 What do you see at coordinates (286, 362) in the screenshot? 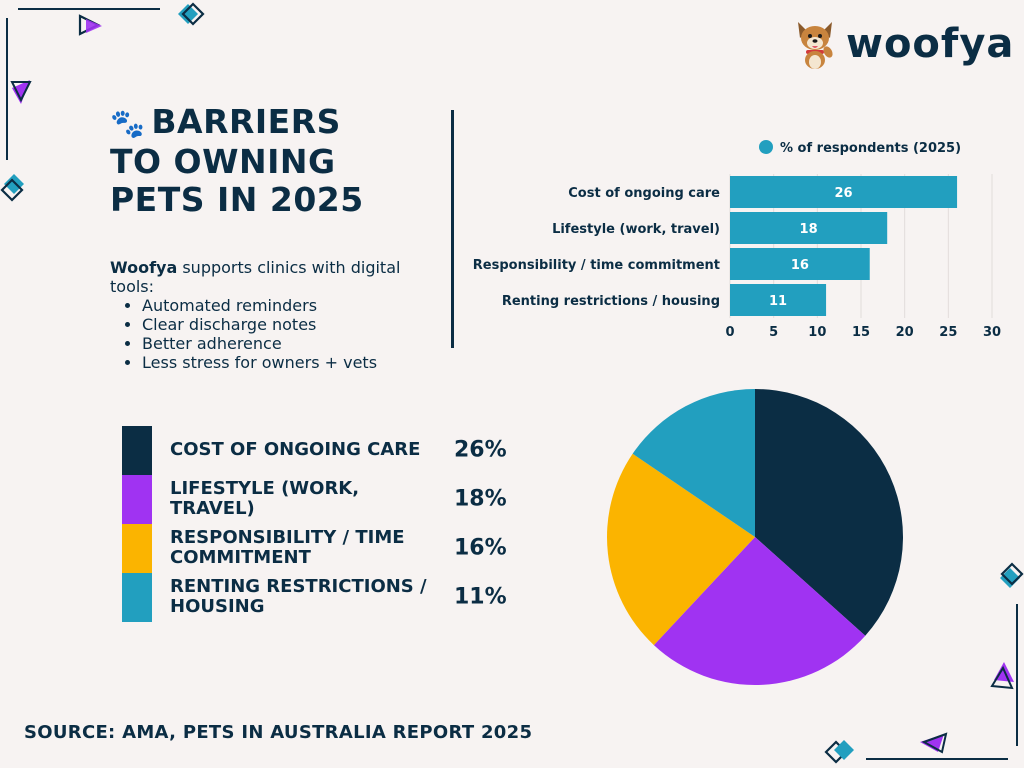
I see `feature-item: Less stress for owners + vets` at bounding box center [286, 362].